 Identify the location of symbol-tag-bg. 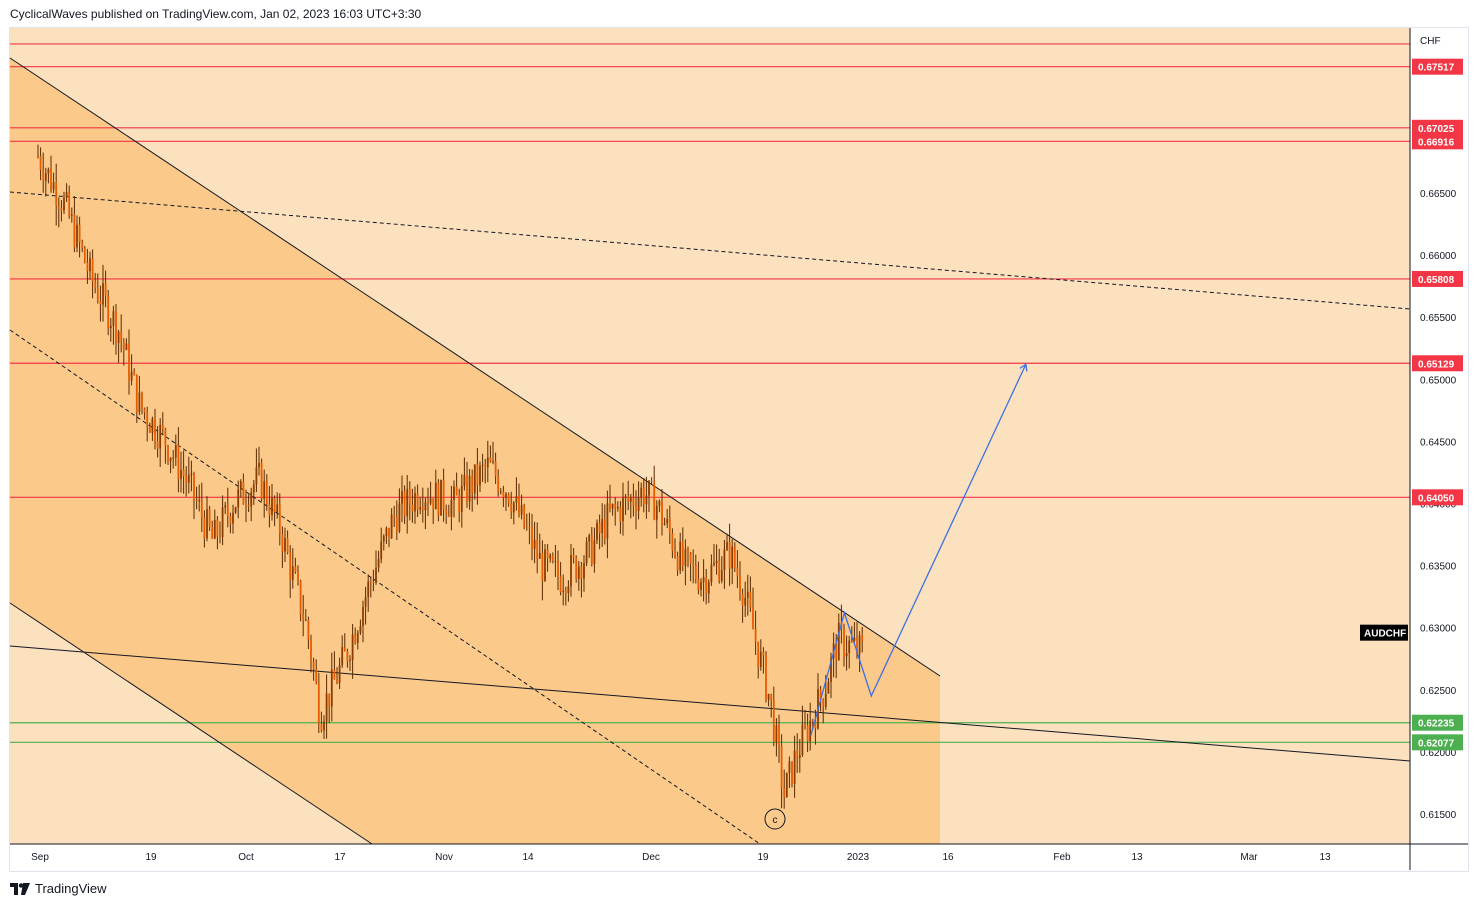
(1384, 632).